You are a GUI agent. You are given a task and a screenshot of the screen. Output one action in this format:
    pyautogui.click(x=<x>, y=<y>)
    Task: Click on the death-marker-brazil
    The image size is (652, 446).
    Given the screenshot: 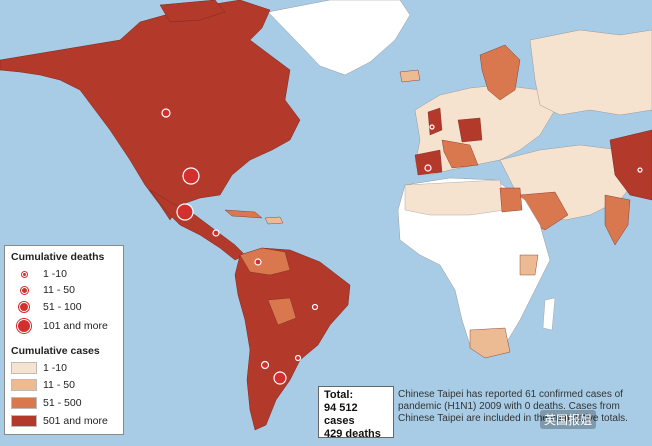 What is the action you would take?
    pyautogui.click(x=315, y=307)
    